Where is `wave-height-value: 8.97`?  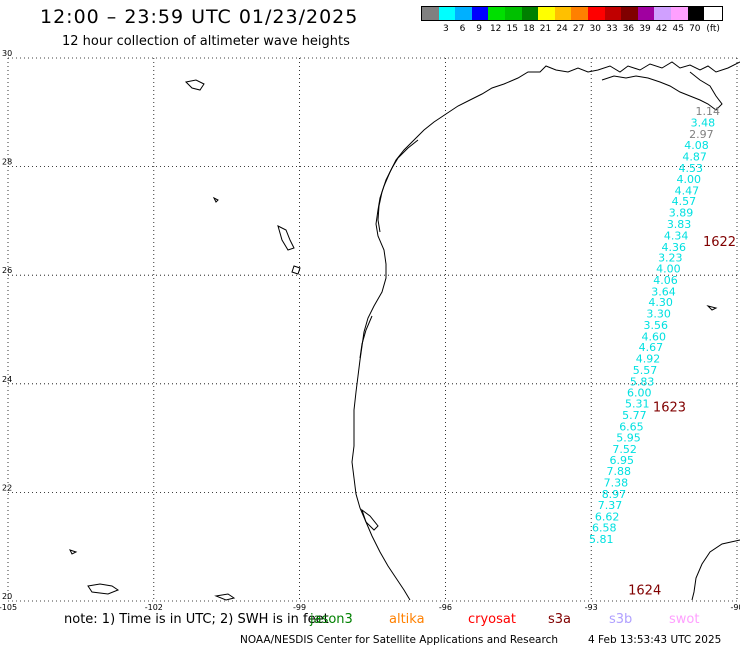
wave-height-value: 8.97 is located at coordinates (614, 494).